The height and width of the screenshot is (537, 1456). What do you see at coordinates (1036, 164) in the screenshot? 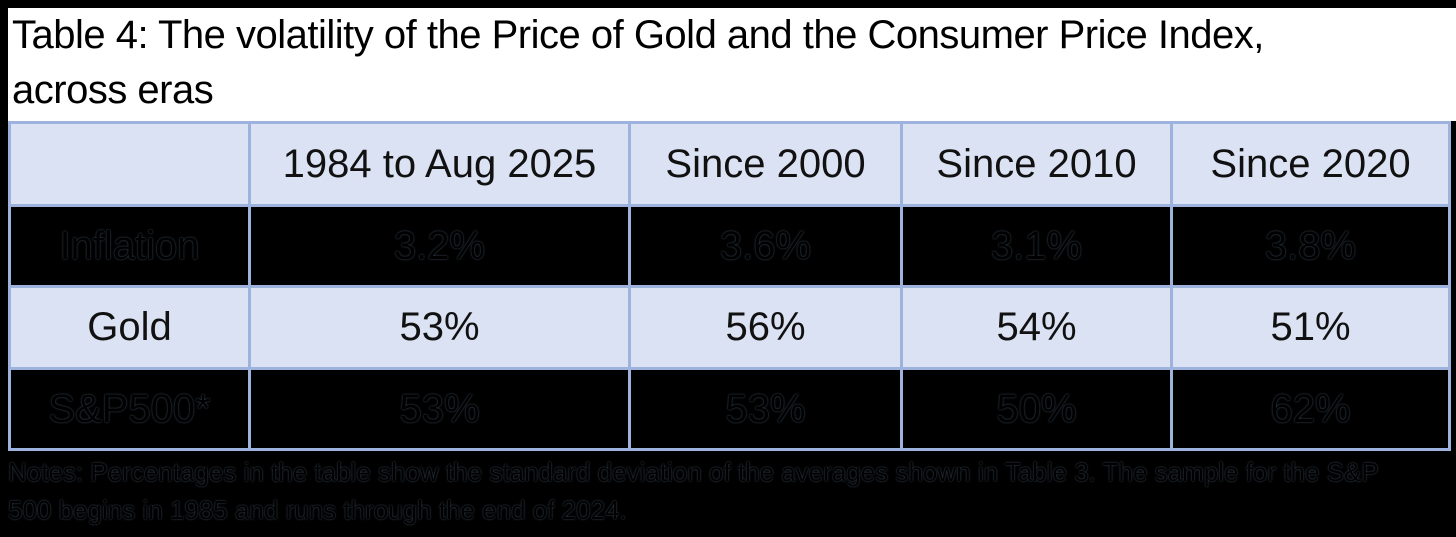
I see `header-cell-since-2010: Since 2010` at bounding box center [1036, 164].